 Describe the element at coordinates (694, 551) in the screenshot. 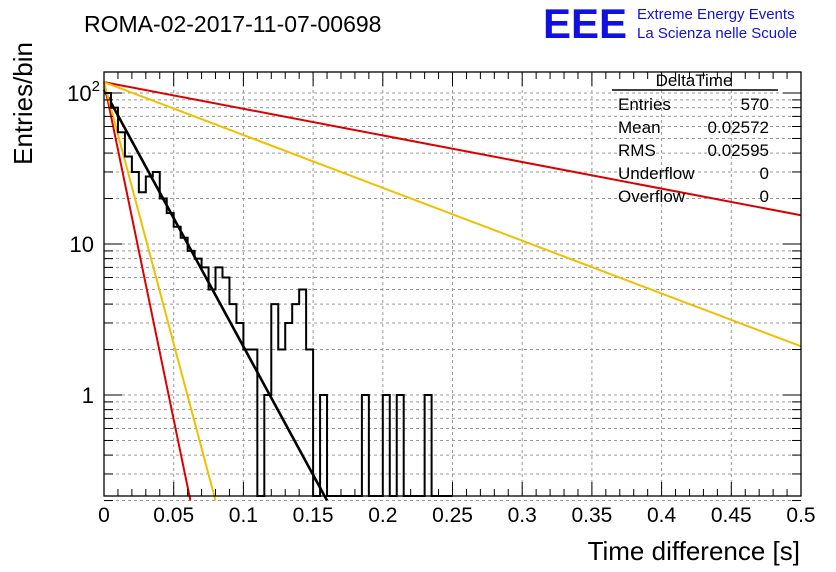

I see `x-axis-label: Time difference [s]` at that location.